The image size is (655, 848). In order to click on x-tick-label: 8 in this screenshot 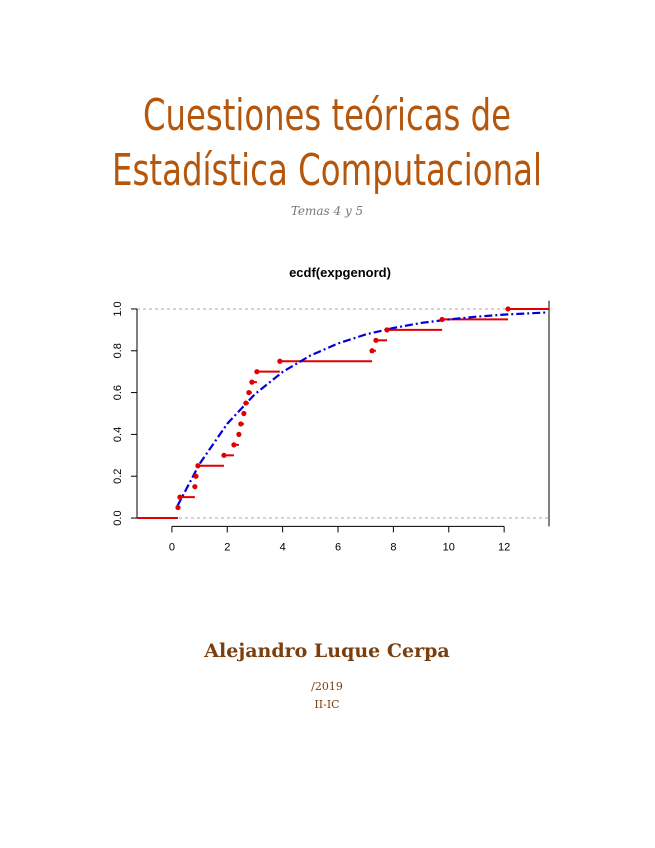, I will do `click(393, 547)`.